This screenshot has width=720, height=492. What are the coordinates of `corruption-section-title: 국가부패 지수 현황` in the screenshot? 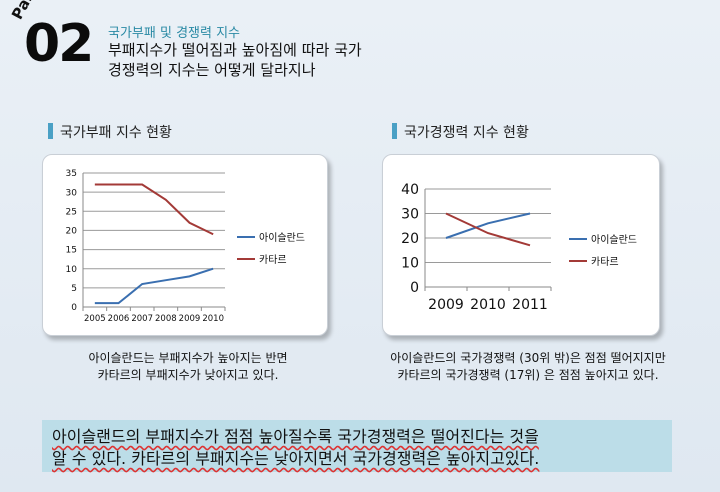 It's located at (110, 132).